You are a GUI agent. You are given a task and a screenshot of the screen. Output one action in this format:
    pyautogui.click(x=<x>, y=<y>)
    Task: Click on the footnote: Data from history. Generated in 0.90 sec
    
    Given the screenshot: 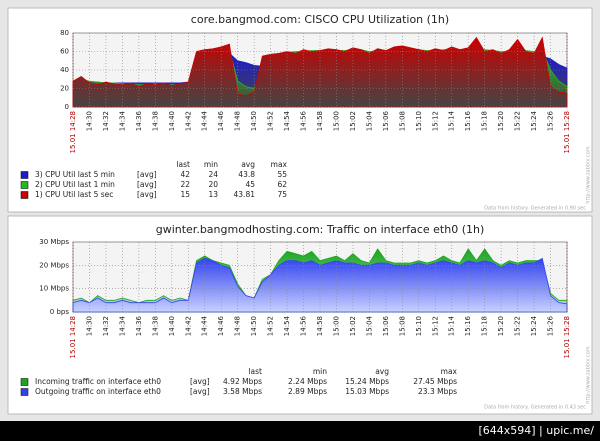 What is the action you would take?
    pyautogui.click(x=535, y=209)
    